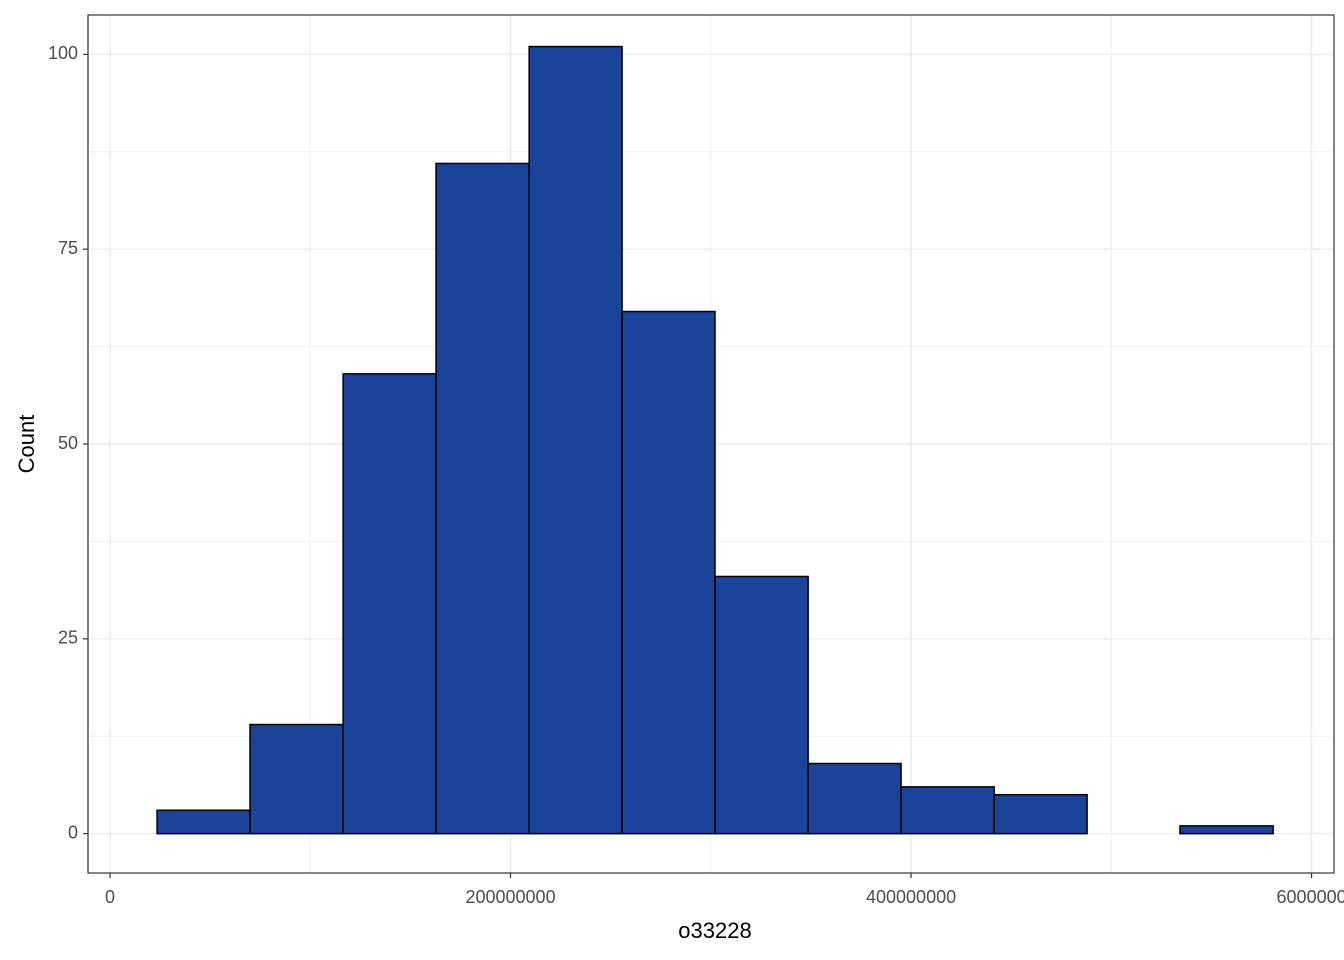 The width and height of the screenshot is (1344, 960). Describe the element at coordinates (911, 897) in the screenshot. I see `x-tick-label: 400000000` at that location.